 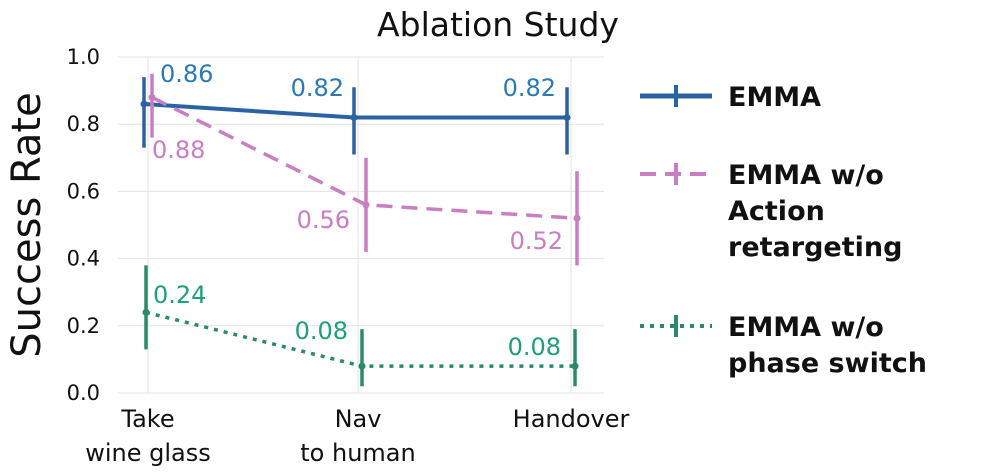 What do you see at coordinates (357, 436) in the screenshot?
I see `x-ticks: Take wine glass Nav to human Handover` at bounding box center [357, 436].